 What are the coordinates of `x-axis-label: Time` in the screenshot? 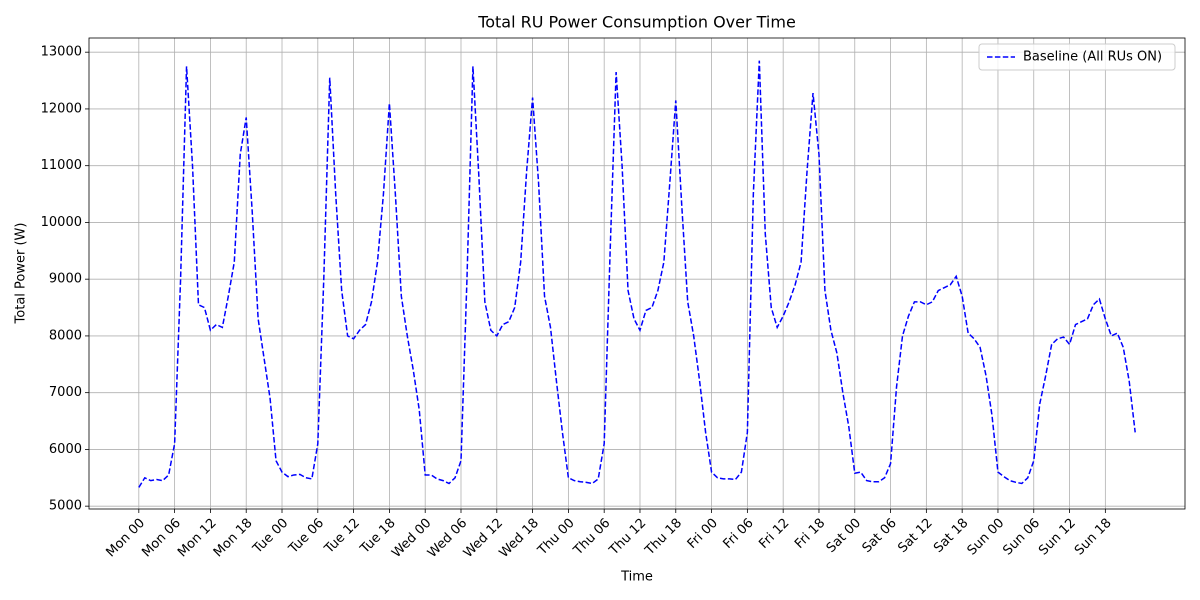 It's located at (636, 577).